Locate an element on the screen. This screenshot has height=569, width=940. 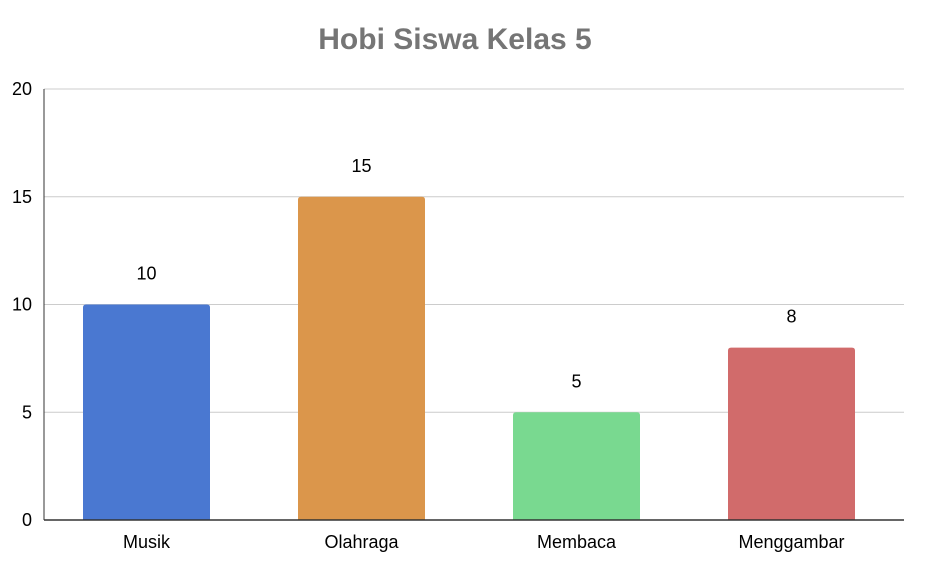
y-tick-label: 15 is located at coordinates (22, 197).